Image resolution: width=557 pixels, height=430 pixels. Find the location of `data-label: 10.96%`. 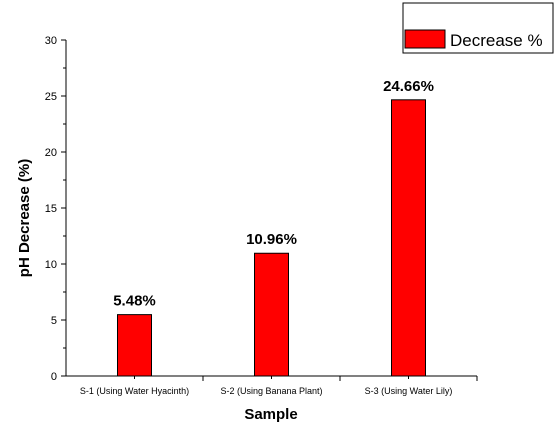

data-label: 10.96% is located at coordinates (271, 239).